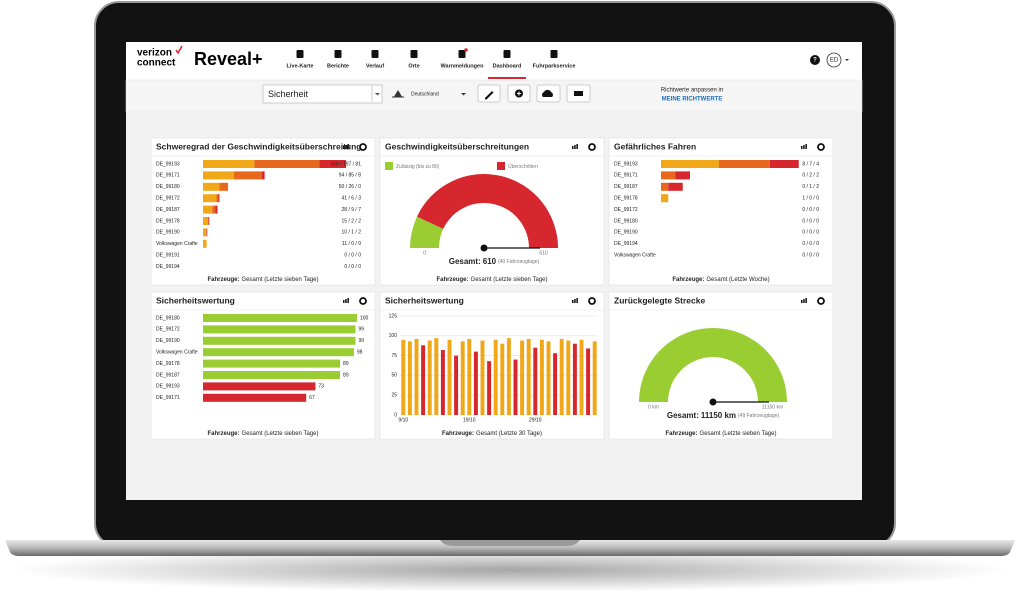  Describe the element at coordinates (168, 176) in the screenshot. I see `row-label: DE_99171` at that location.